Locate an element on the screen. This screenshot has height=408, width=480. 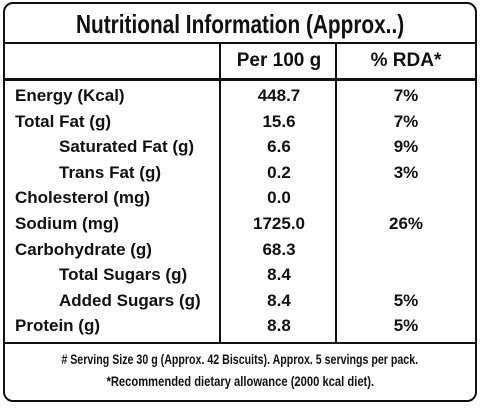
title-text: Nutritional Information (Approx..) is located at coordinates (240, 24).